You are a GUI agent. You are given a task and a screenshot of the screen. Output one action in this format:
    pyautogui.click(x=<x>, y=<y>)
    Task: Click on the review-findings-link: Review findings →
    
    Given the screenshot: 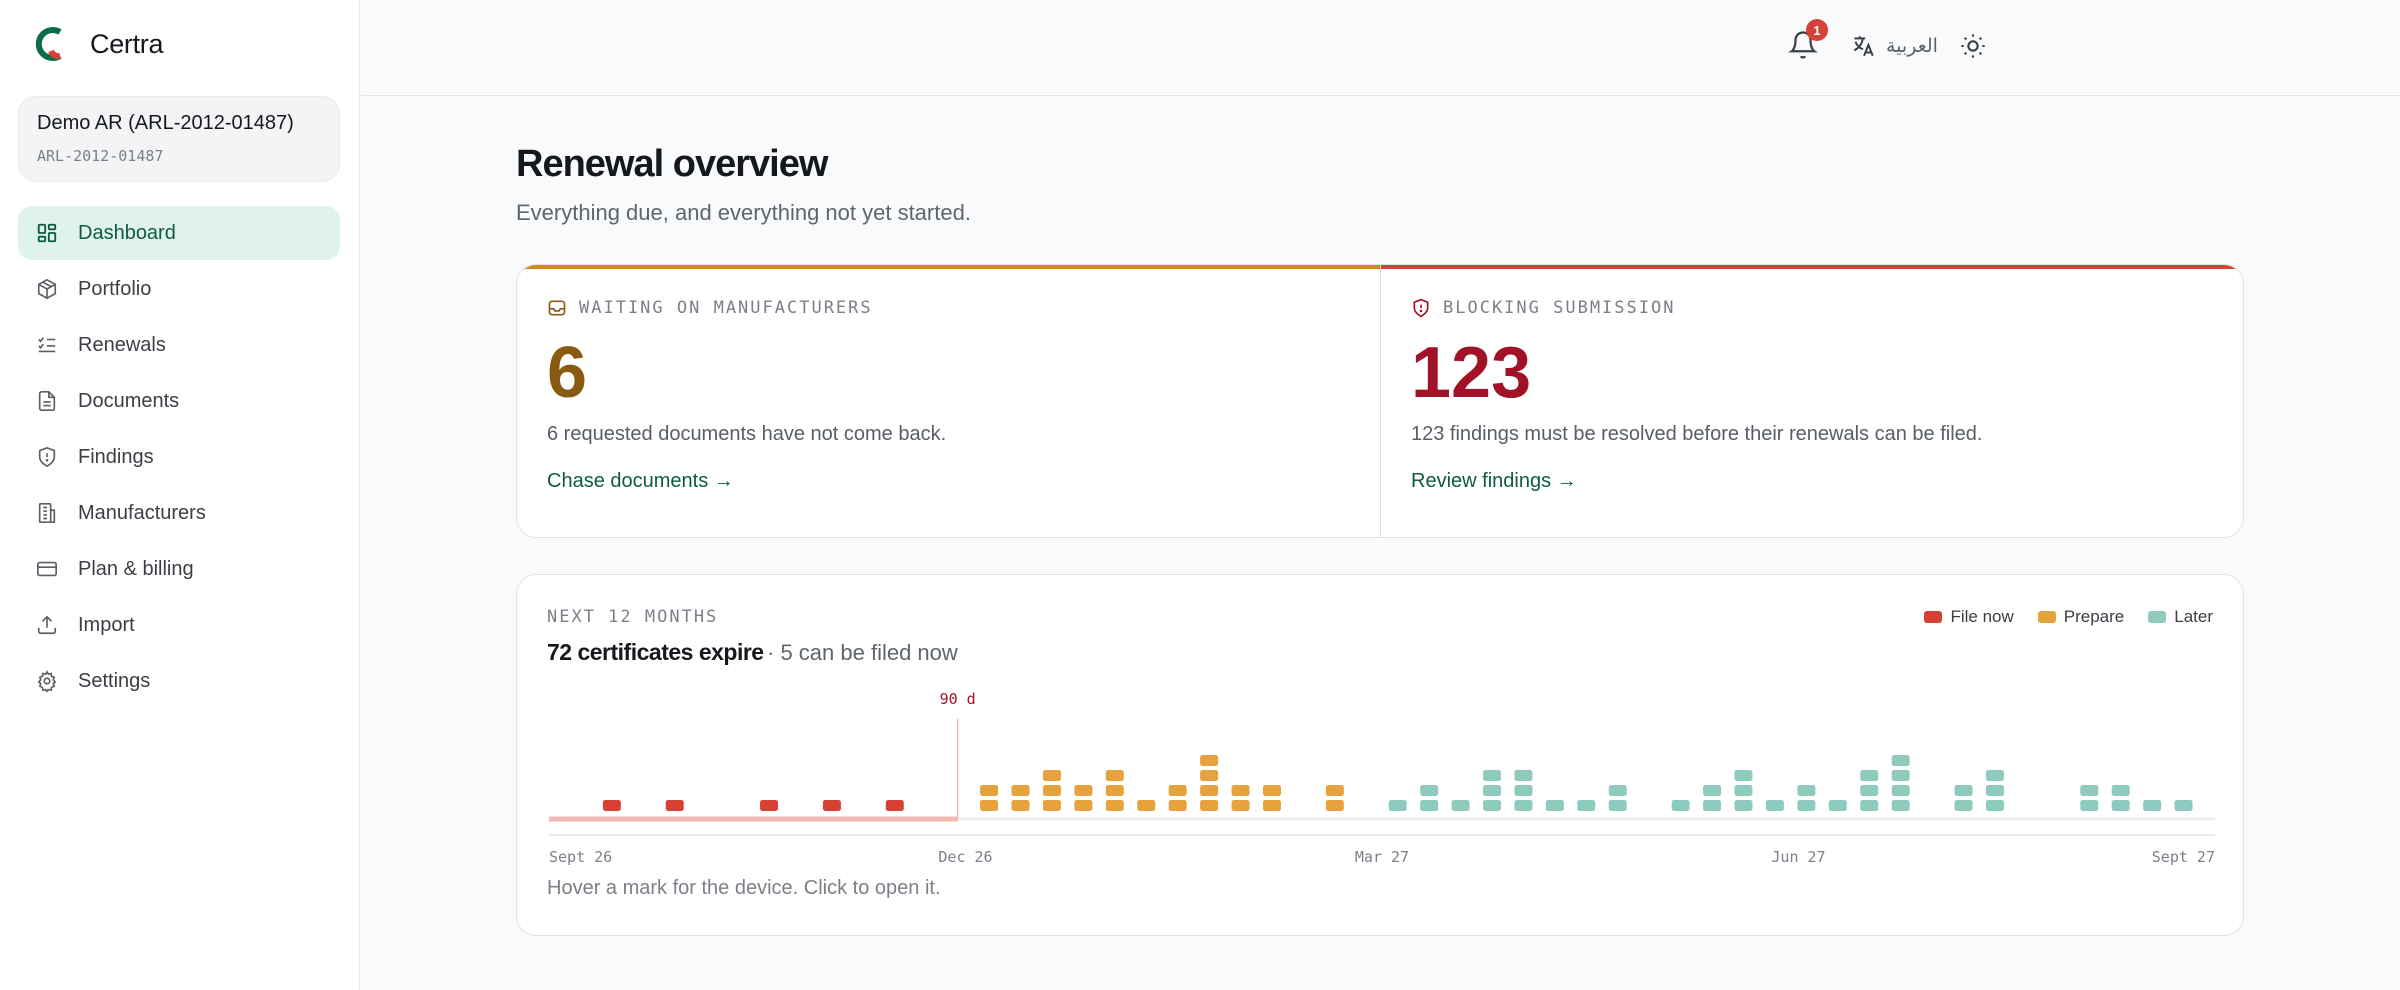 What is the action you would take?
    pyautogui.click(x=1494, y=481)
    